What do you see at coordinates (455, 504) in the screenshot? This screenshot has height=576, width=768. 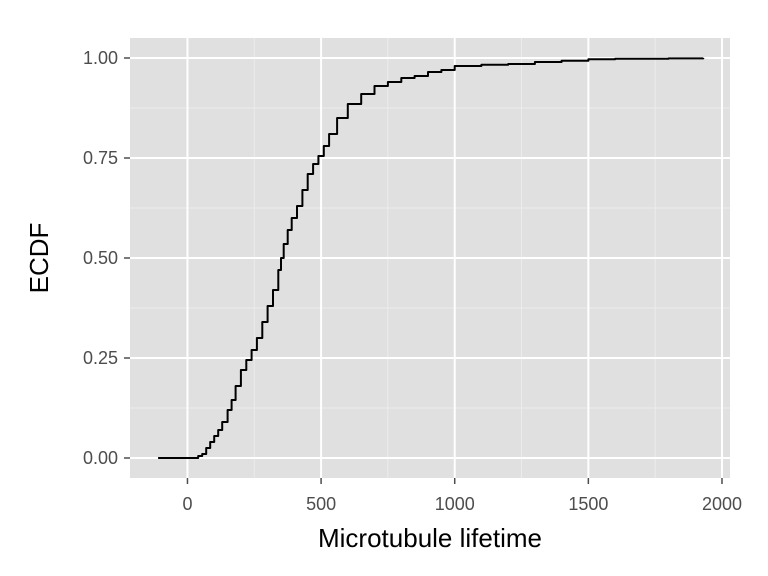 I see `x-tick-label: 1000` at bounding box center [455, 504].